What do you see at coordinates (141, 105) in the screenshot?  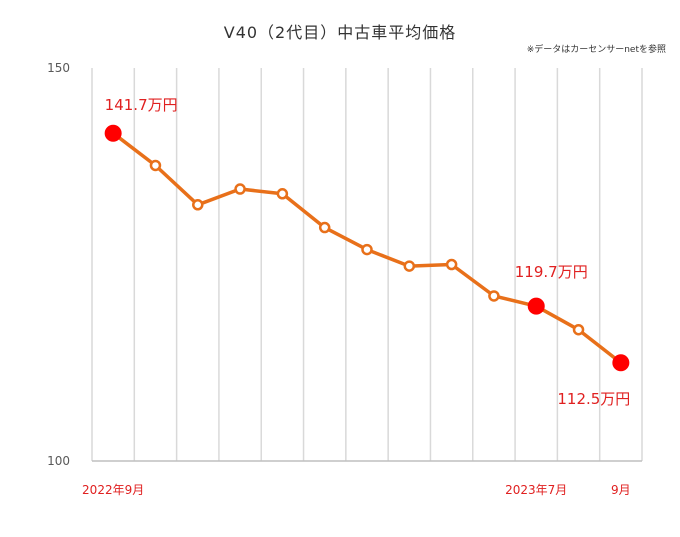 I see `data-label: 141.7万円` at bounding box center [141, 105].